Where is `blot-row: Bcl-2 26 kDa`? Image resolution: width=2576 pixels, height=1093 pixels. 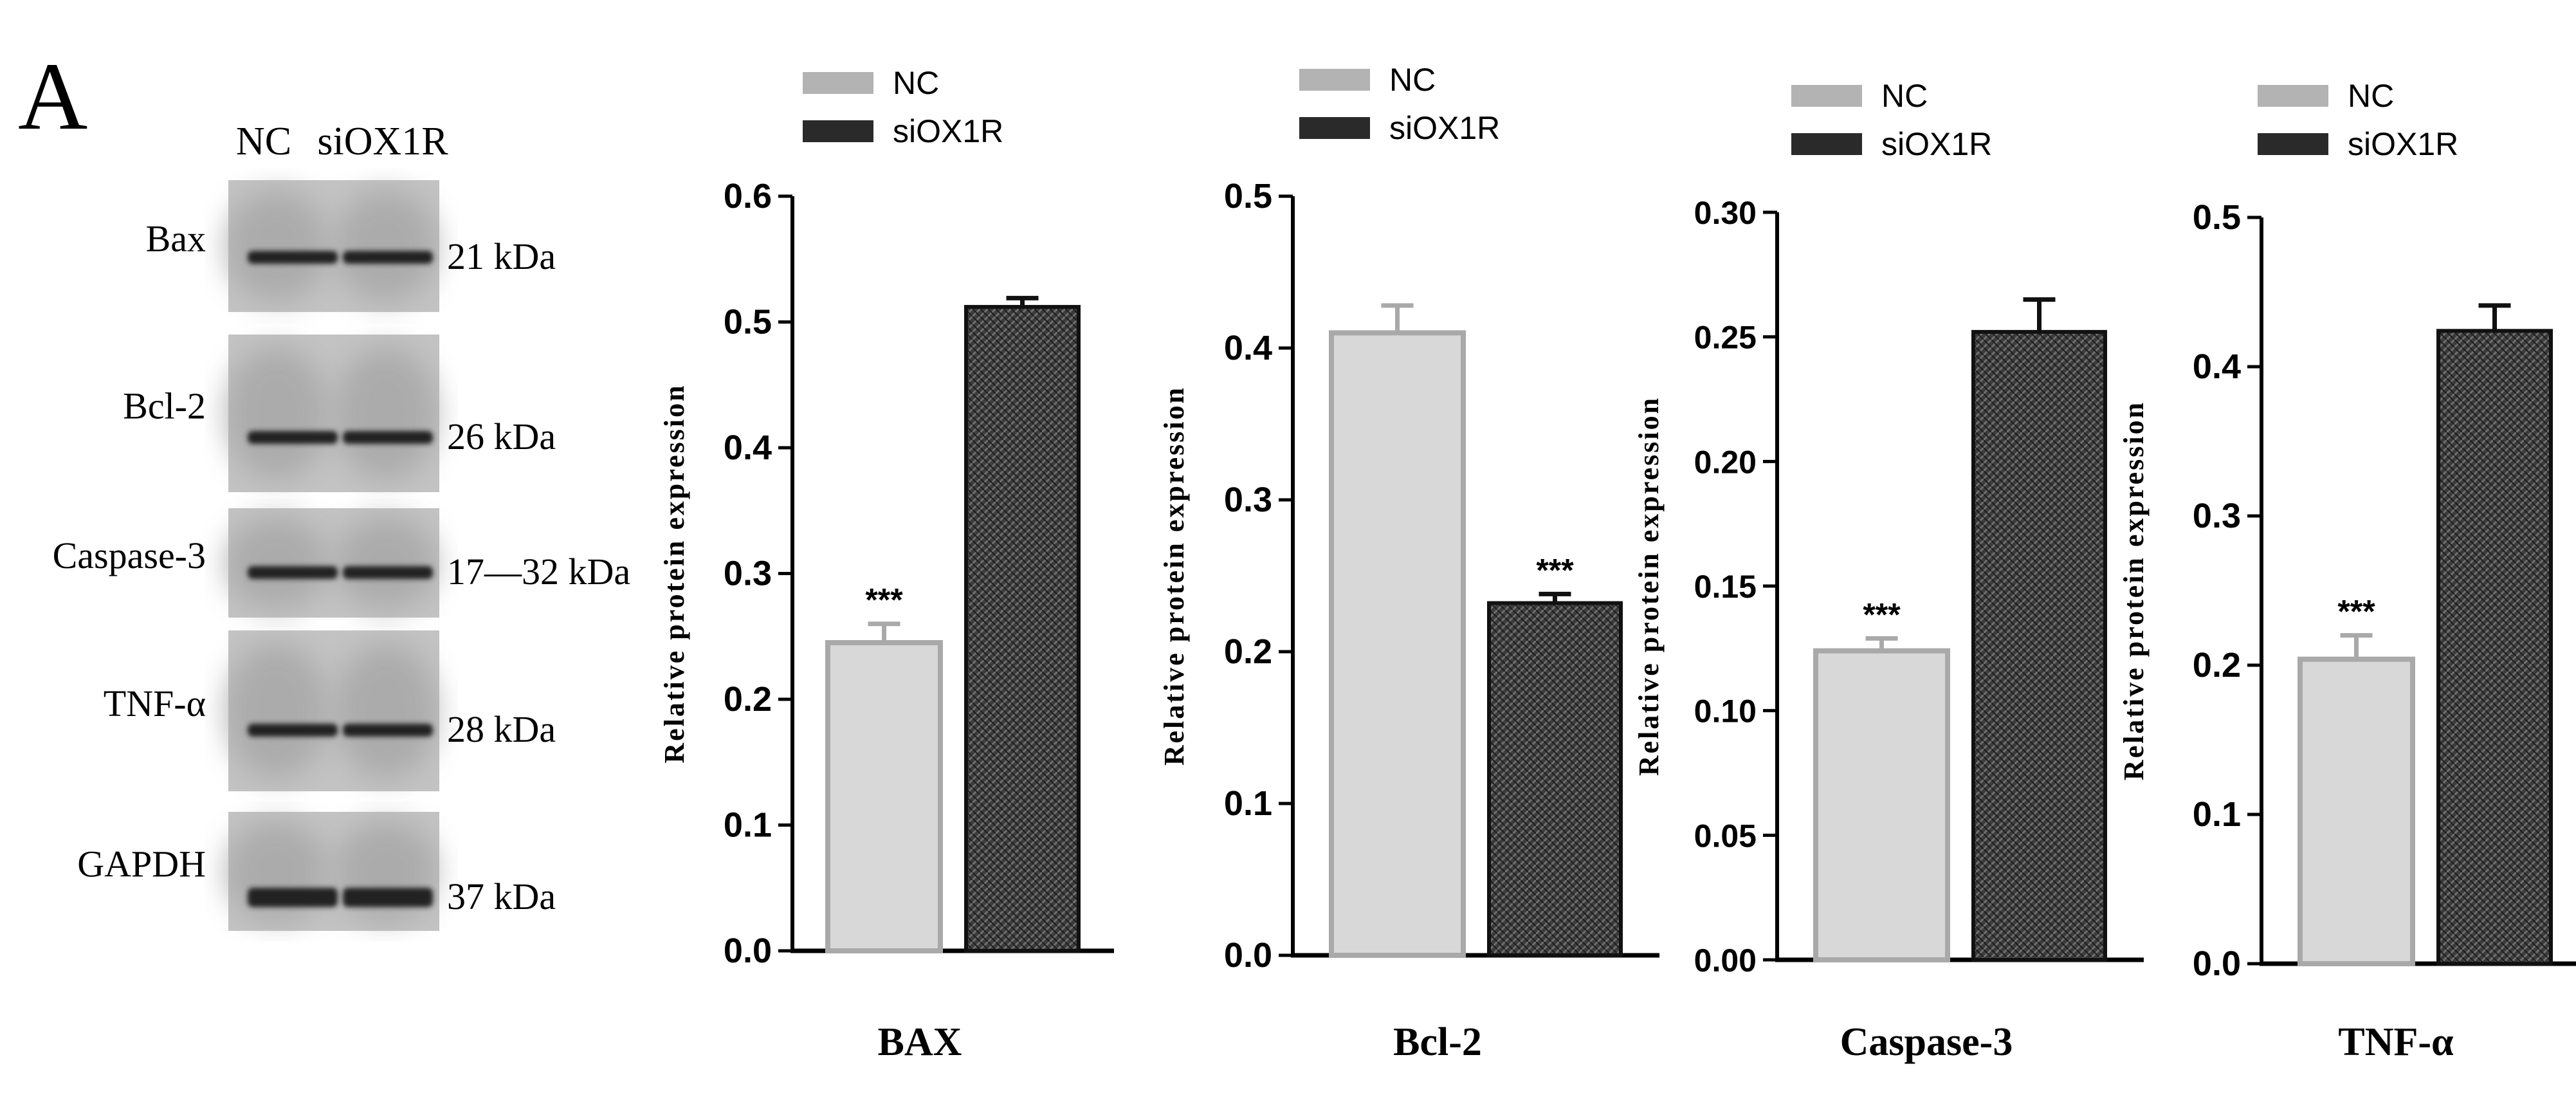
blot-row: Bcl-2 26 kDa is located at coordinates (340, 413).